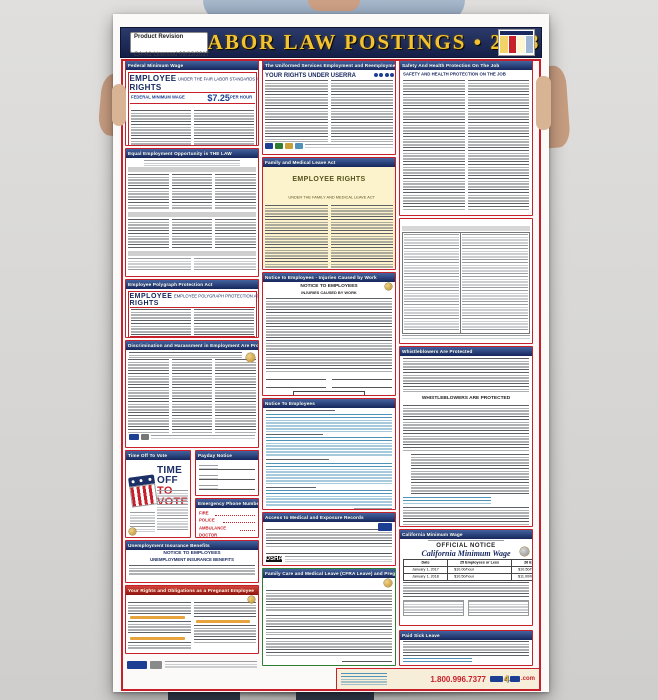  I want to click on poster-title: LABOR LAW POSTINGS • 2018, so click(366, 42).